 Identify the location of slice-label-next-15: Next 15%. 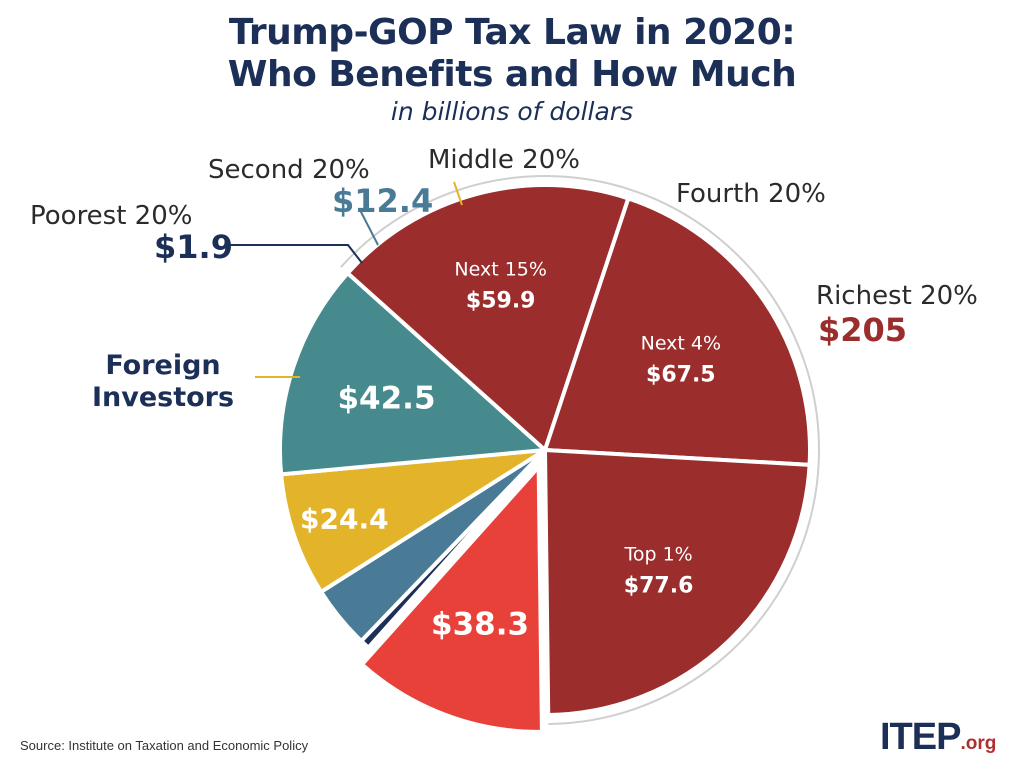
(500, 270).